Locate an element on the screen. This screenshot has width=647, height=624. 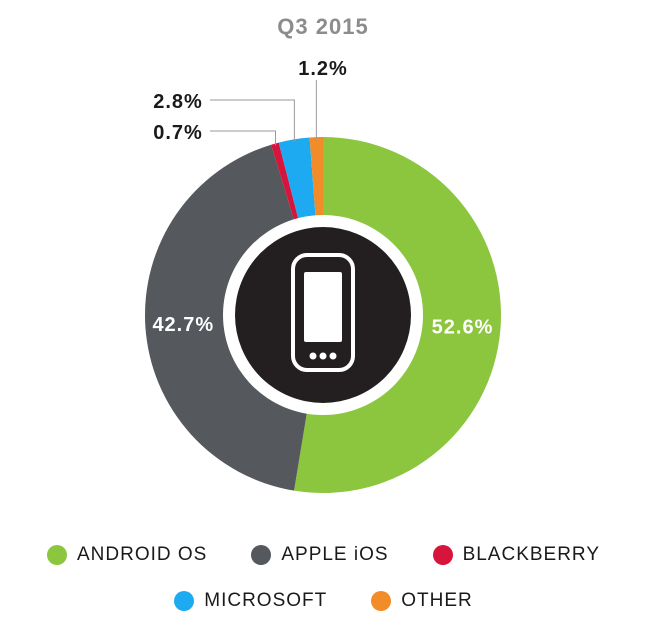
legend-label-android: ANDROID OS is located at coordinates (142, 554).